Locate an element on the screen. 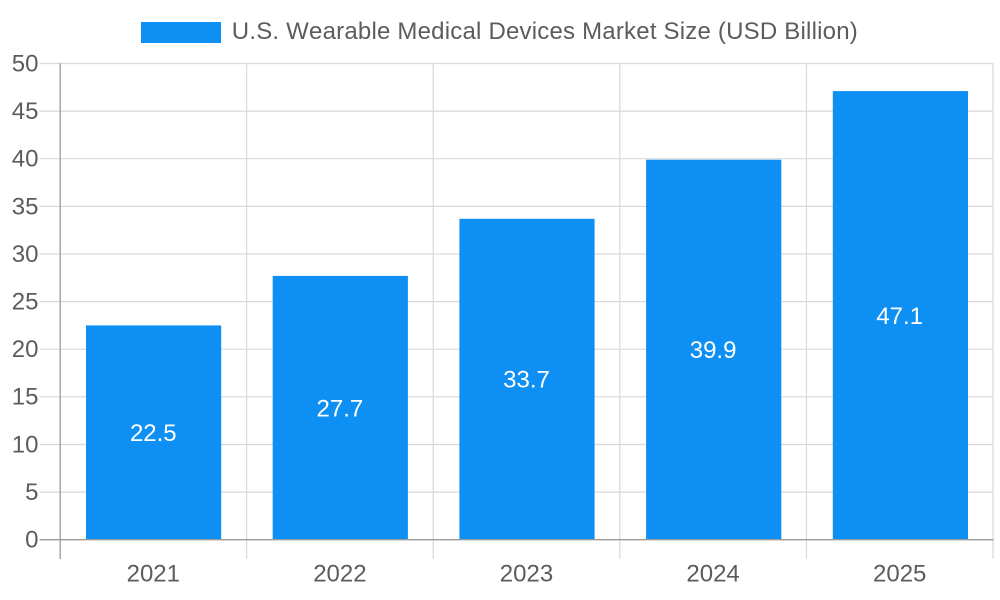 The width and height of the screenshot is (1000, 600). svg-text: 39.9 is located at coordinates (713, 350).